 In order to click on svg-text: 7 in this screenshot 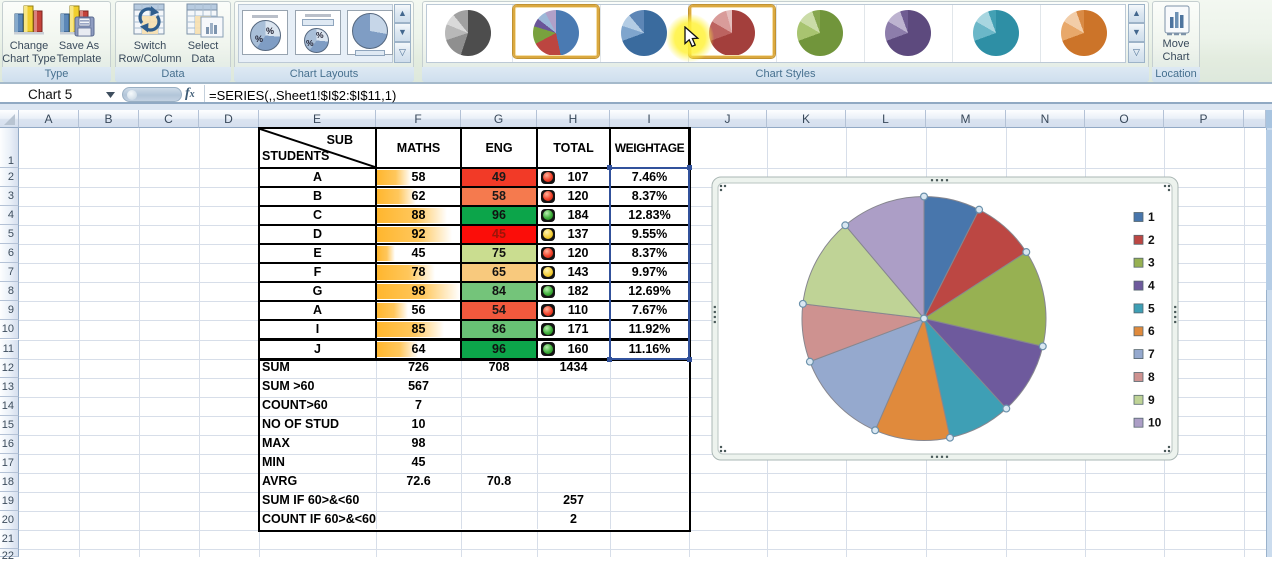, I will do `click(1151, 354)`.